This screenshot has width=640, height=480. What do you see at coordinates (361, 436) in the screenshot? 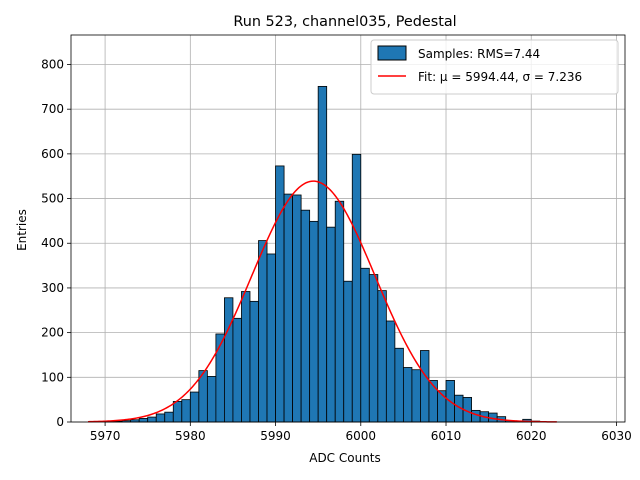
I see `x-tick-label: 6000` at bounding box center [361, 436].